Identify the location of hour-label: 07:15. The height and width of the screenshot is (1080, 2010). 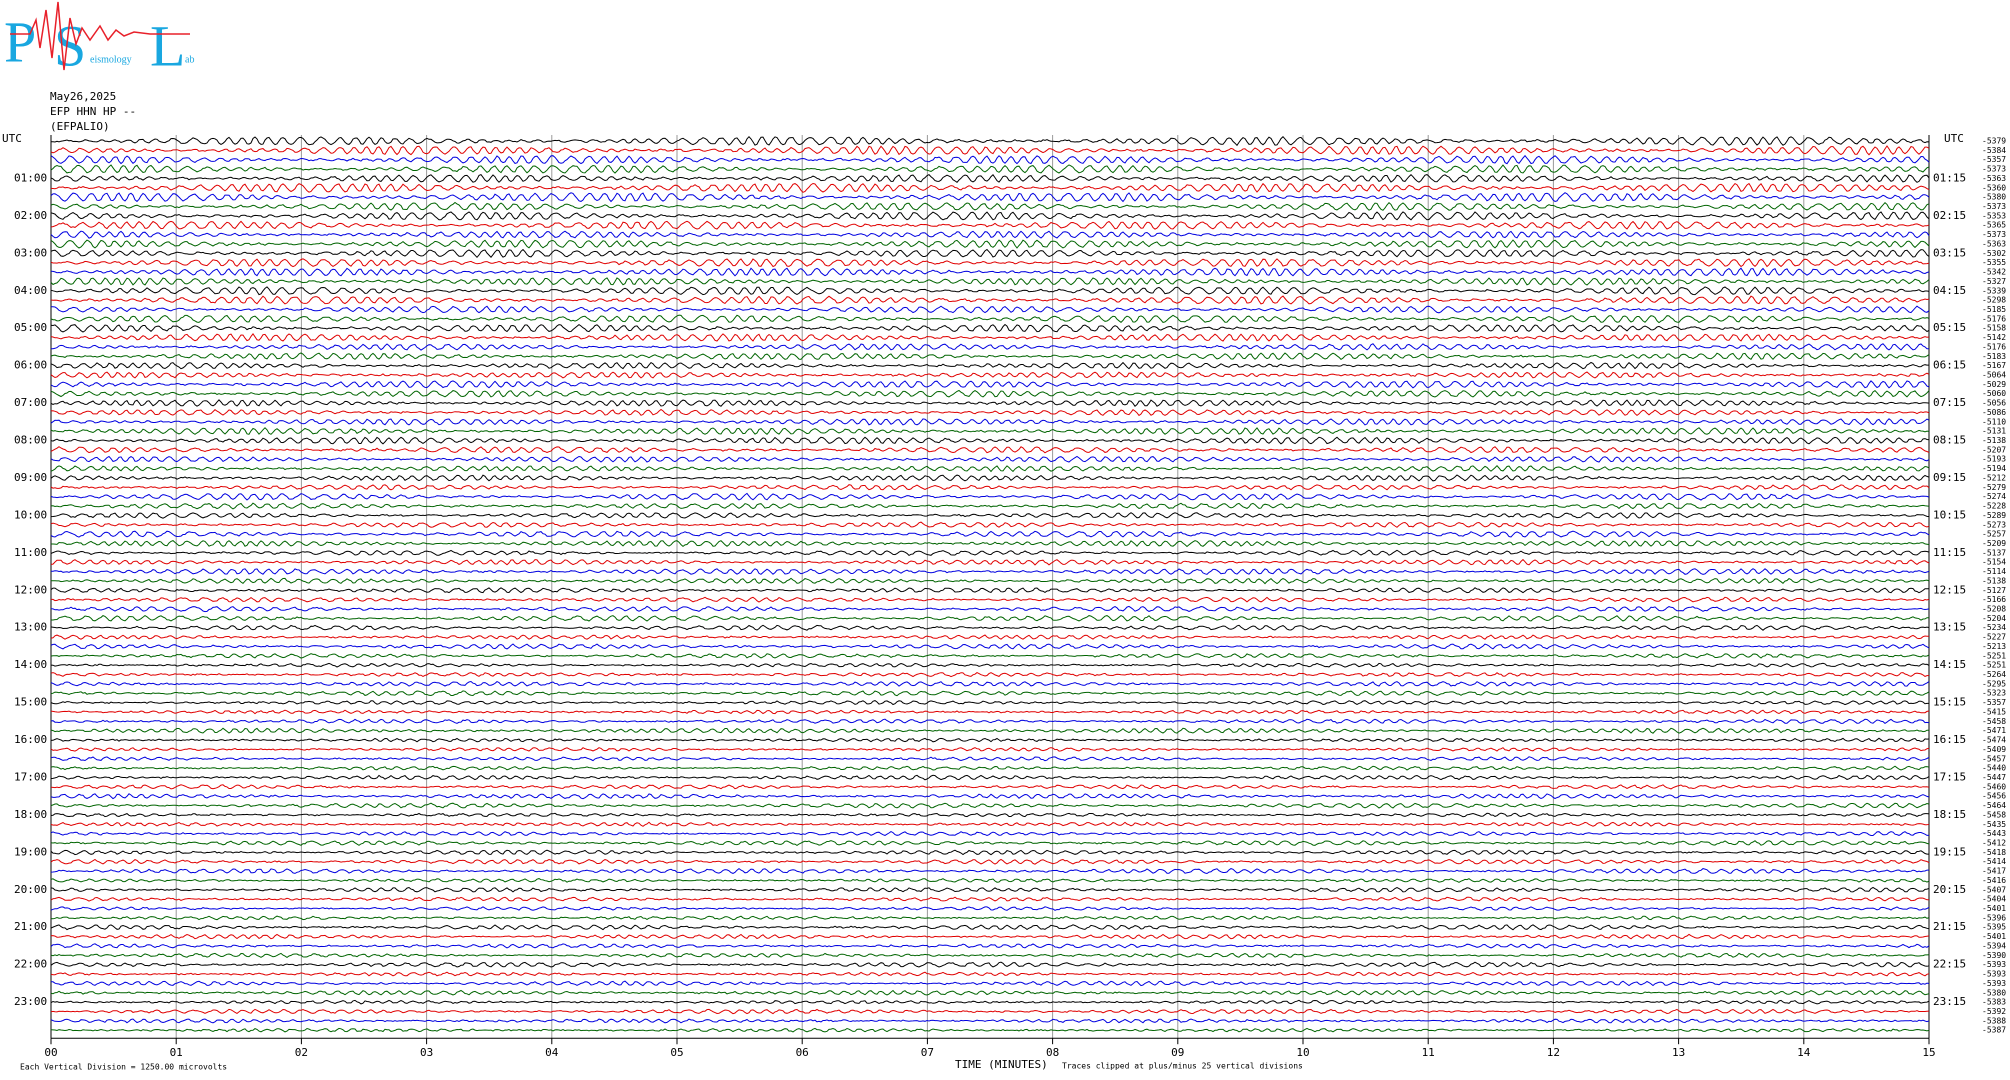
(1949, 402).